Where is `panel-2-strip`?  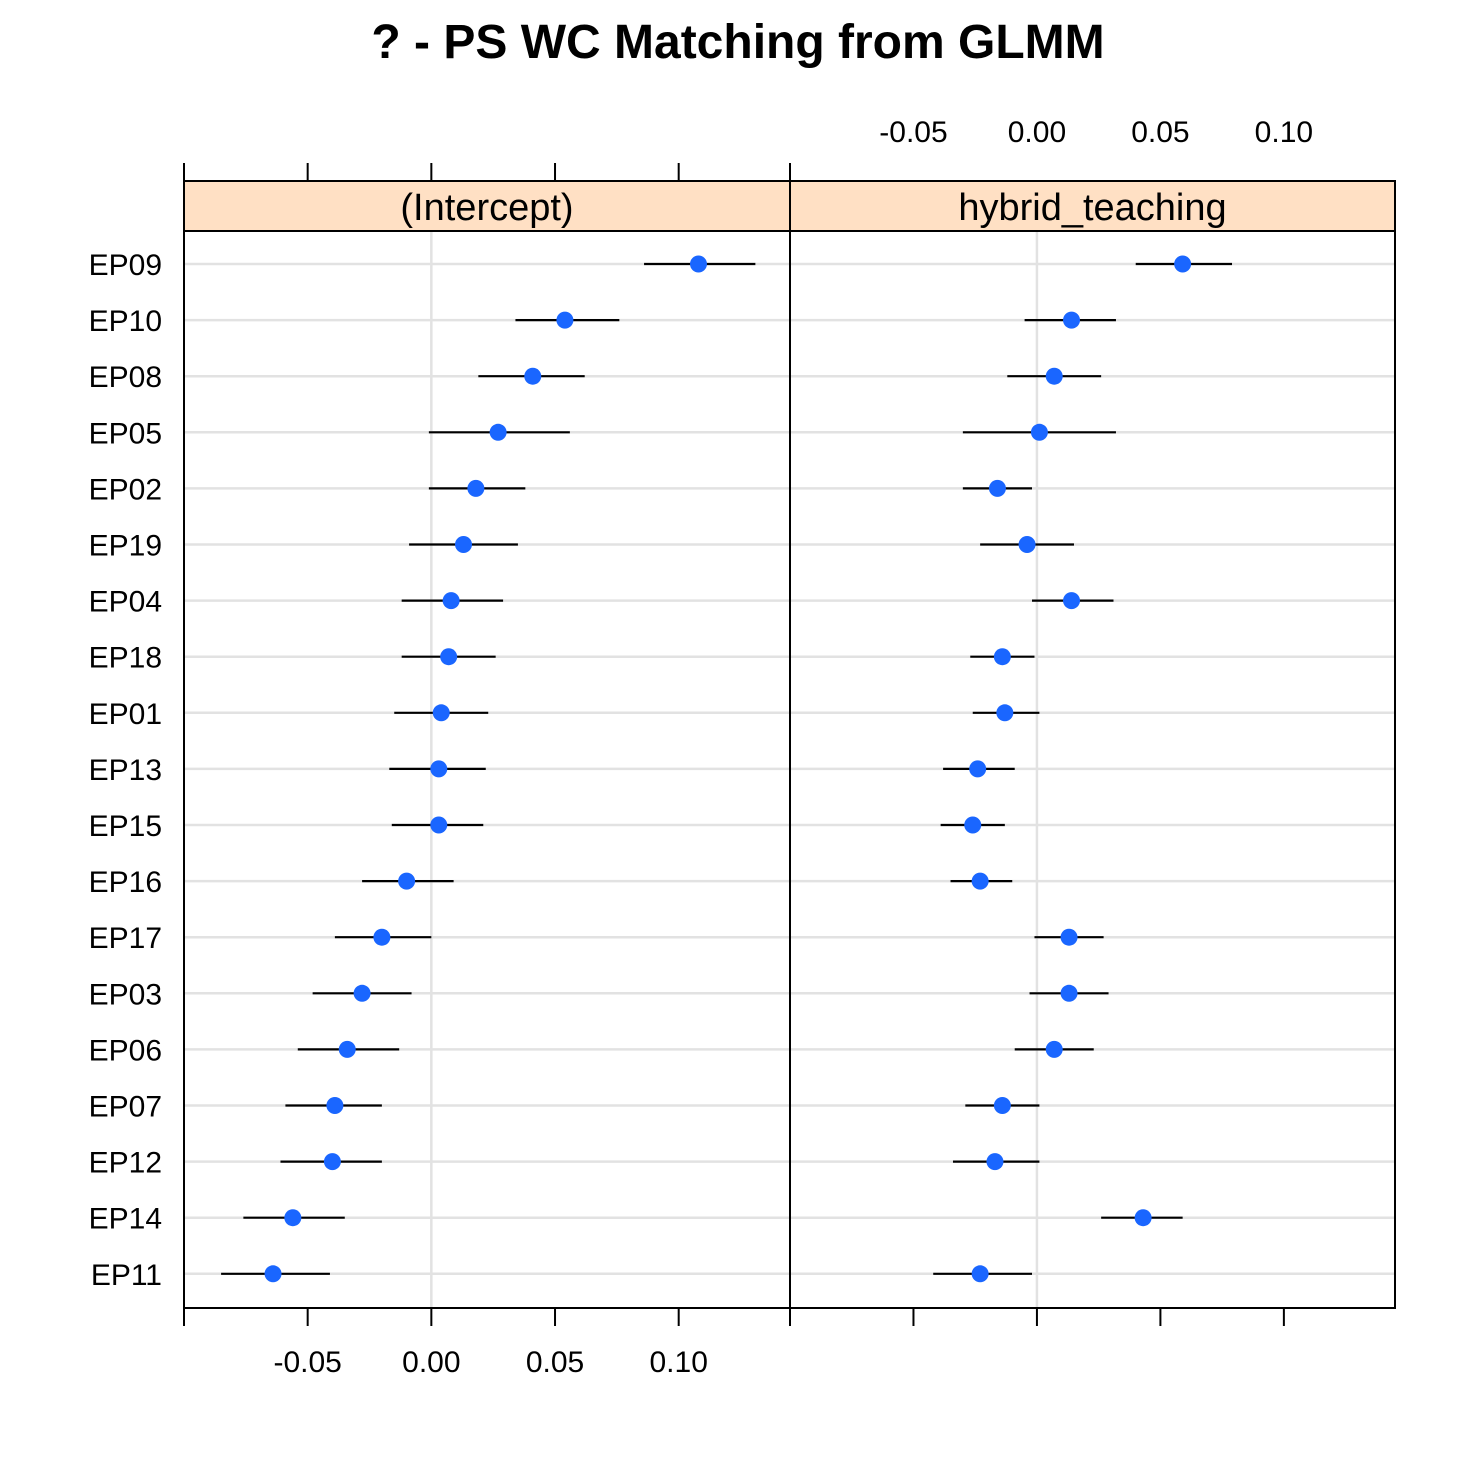
panel-2-strip is located at coordinates (1092, 206).